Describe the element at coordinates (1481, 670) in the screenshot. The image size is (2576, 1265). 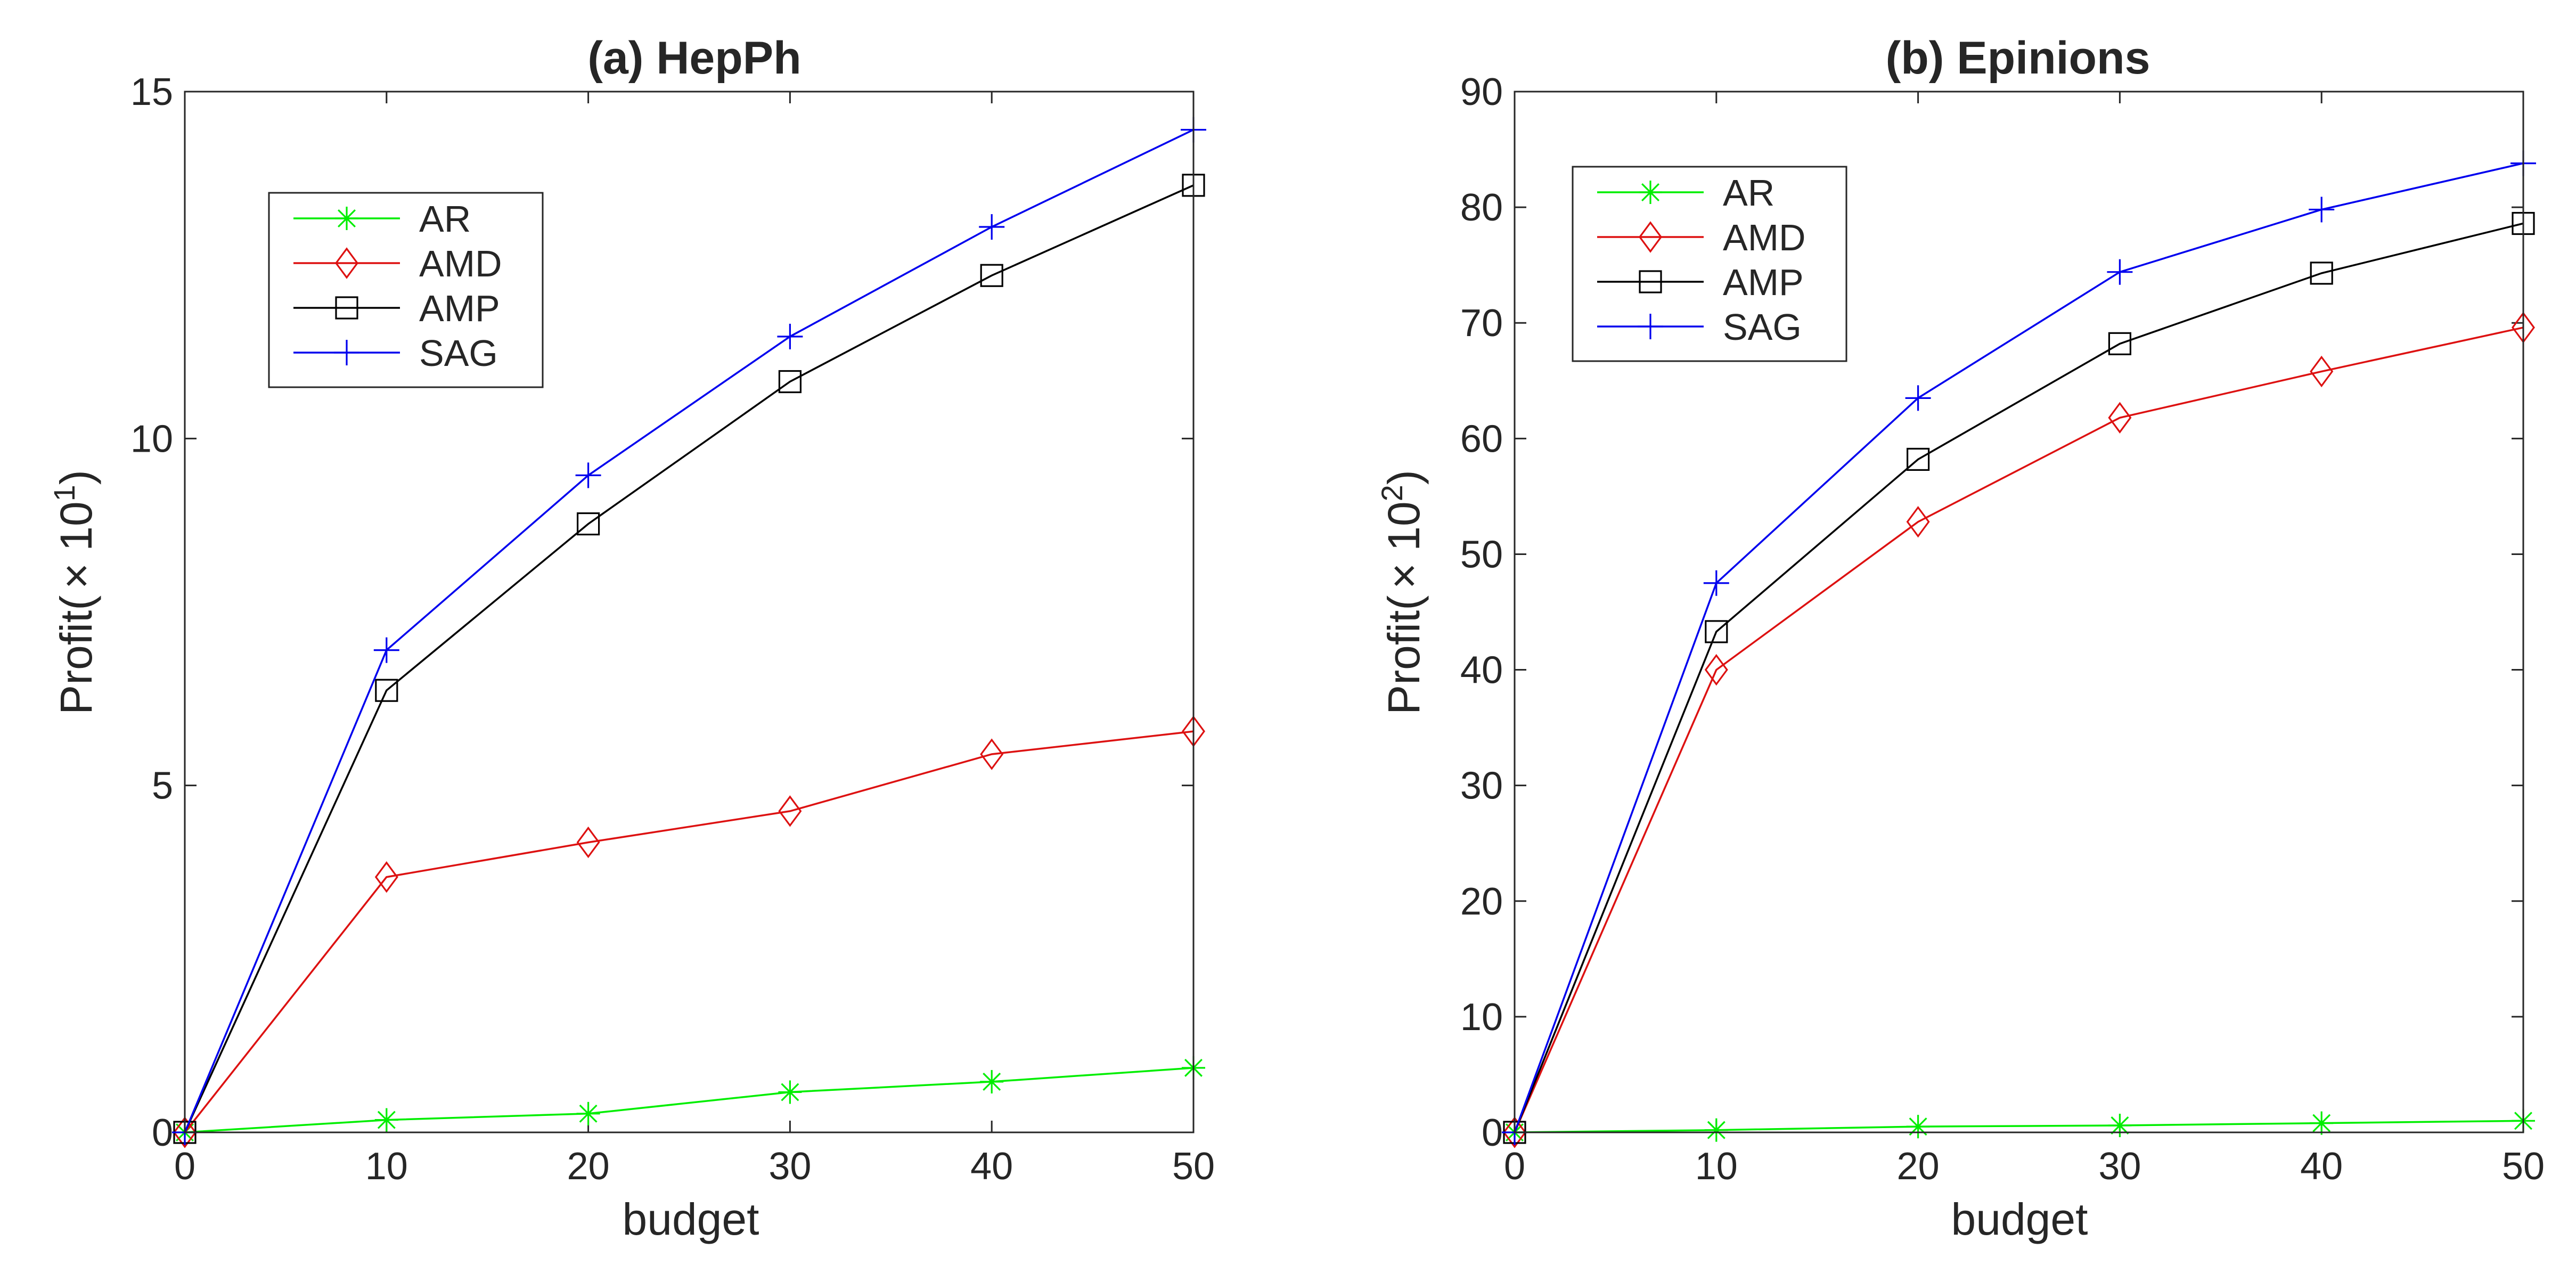
I see `y-tick-label: 40` at that location.